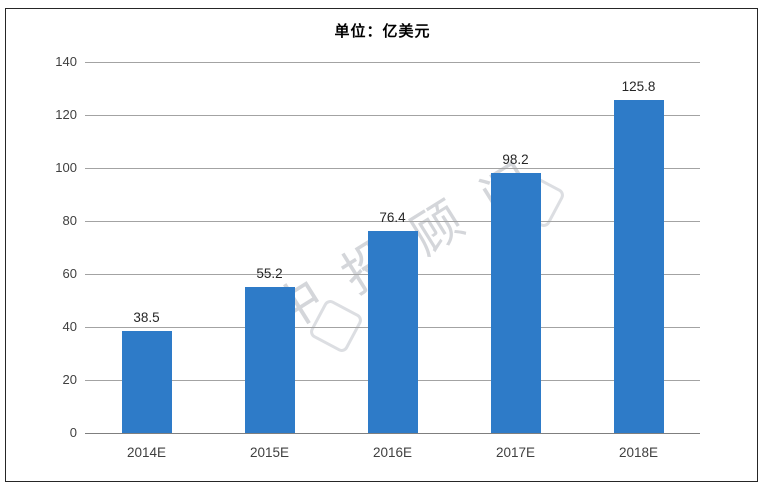  I want to click on y-axis-tick-label: 100, so click(66, 167).